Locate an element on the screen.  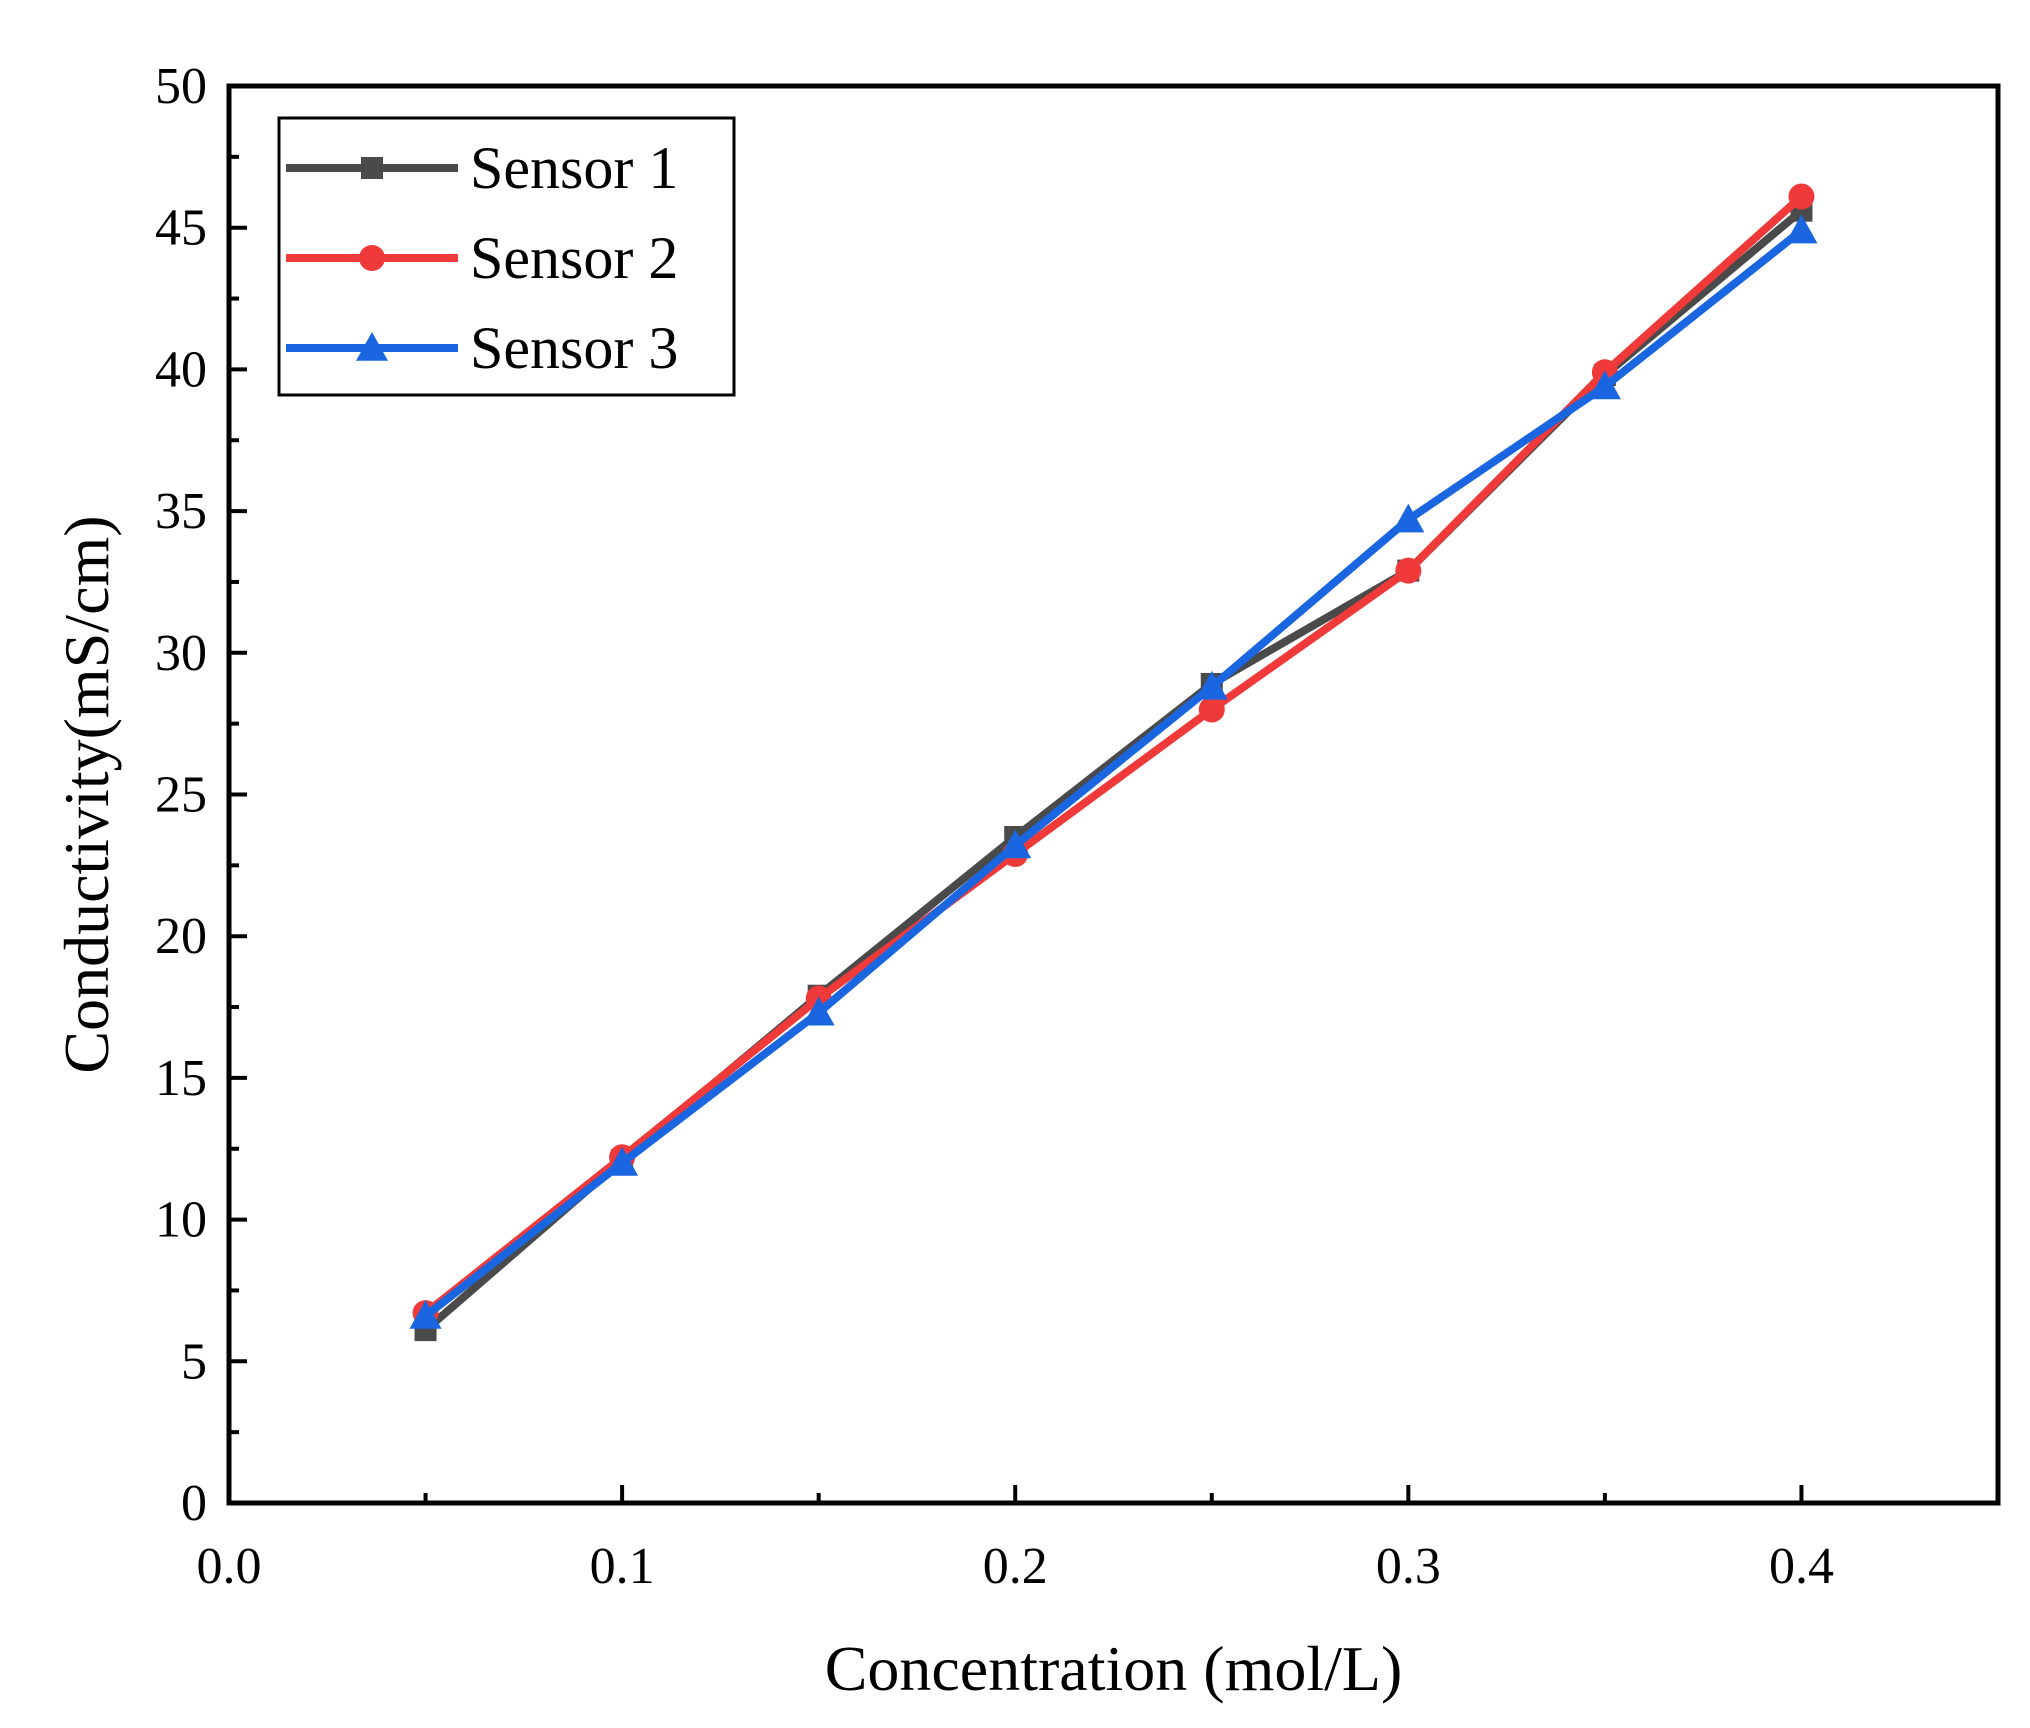
x-tick-label: 0.1 is located at coordinates (622, 1566).